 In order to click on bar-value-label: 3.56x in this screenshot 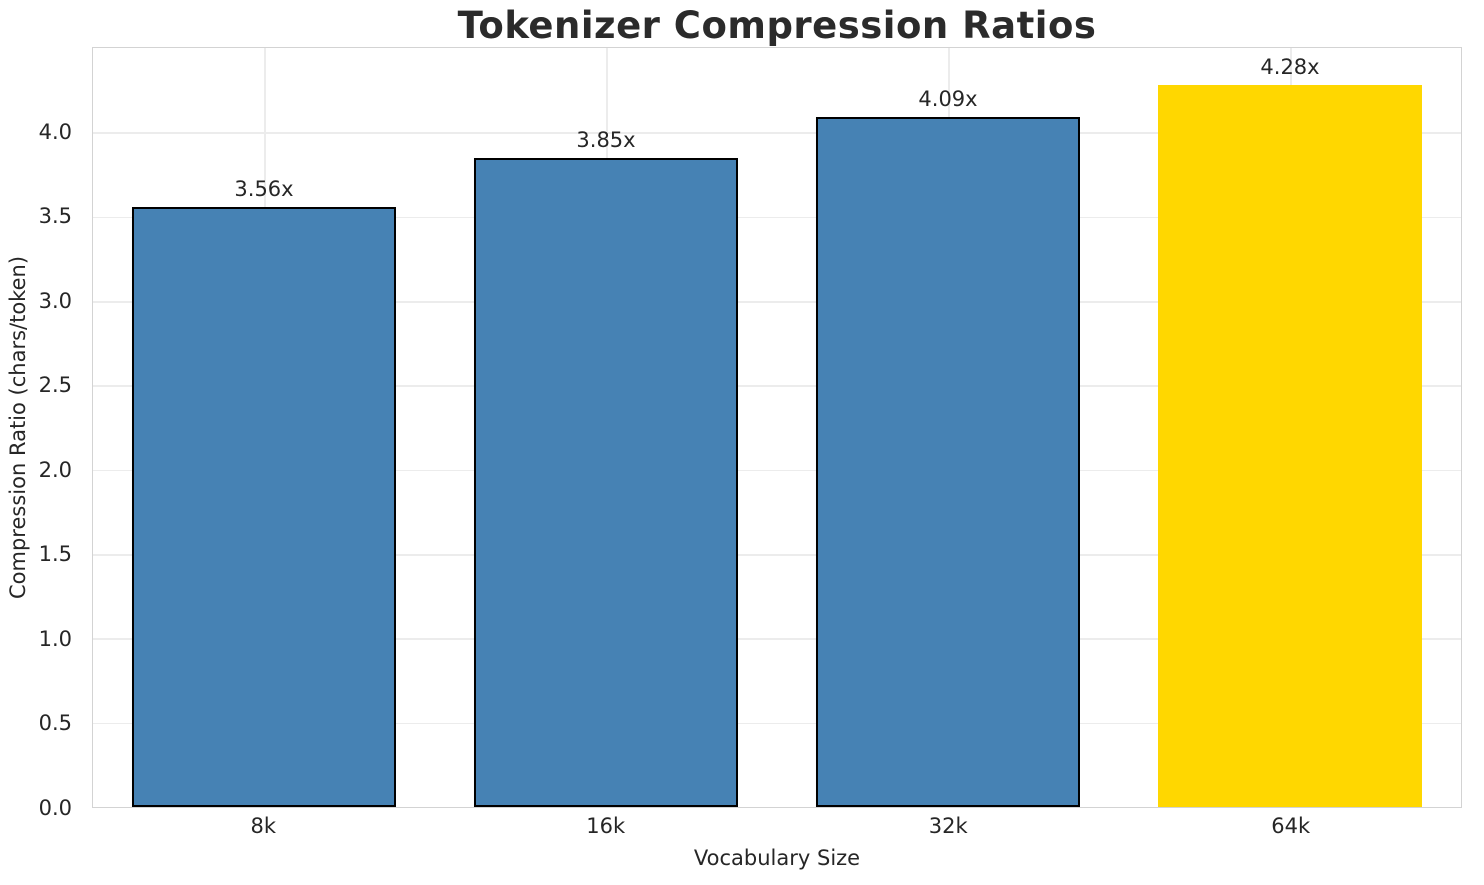, I will do `click(264, 188)`.